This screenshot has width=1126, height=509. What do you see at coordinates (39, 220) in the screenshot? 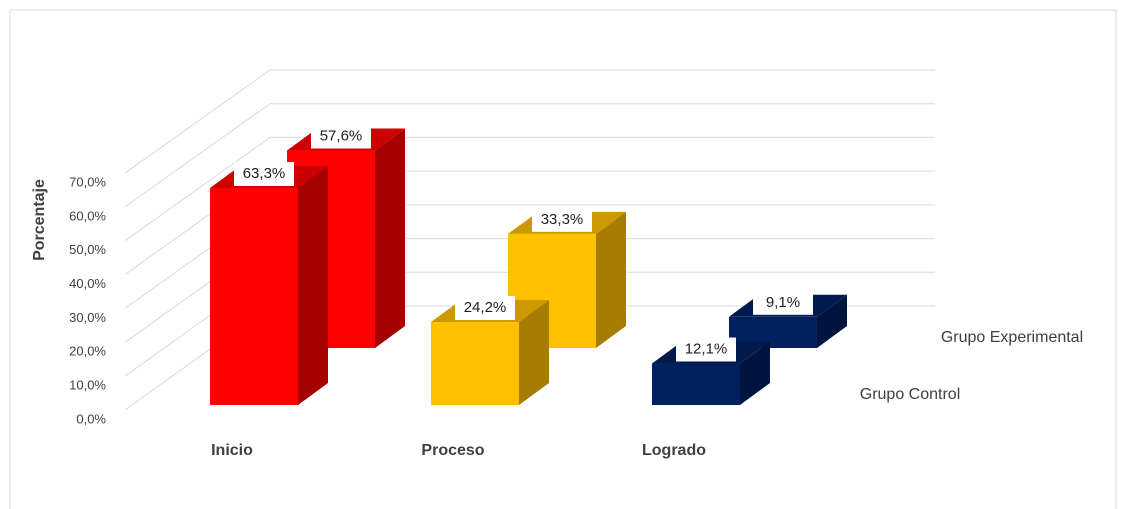
I see `y-axis-label: Porcentaje` at bounding box center [39, 220].